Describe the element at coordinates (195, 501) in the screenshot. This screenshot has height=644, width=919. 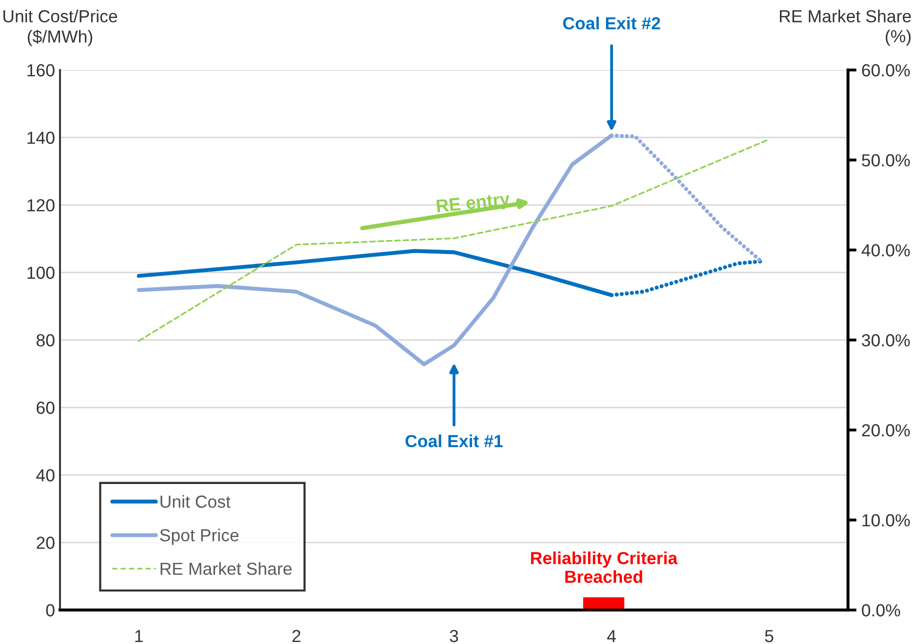
I see `legend-label: Unit Cost` at that location.